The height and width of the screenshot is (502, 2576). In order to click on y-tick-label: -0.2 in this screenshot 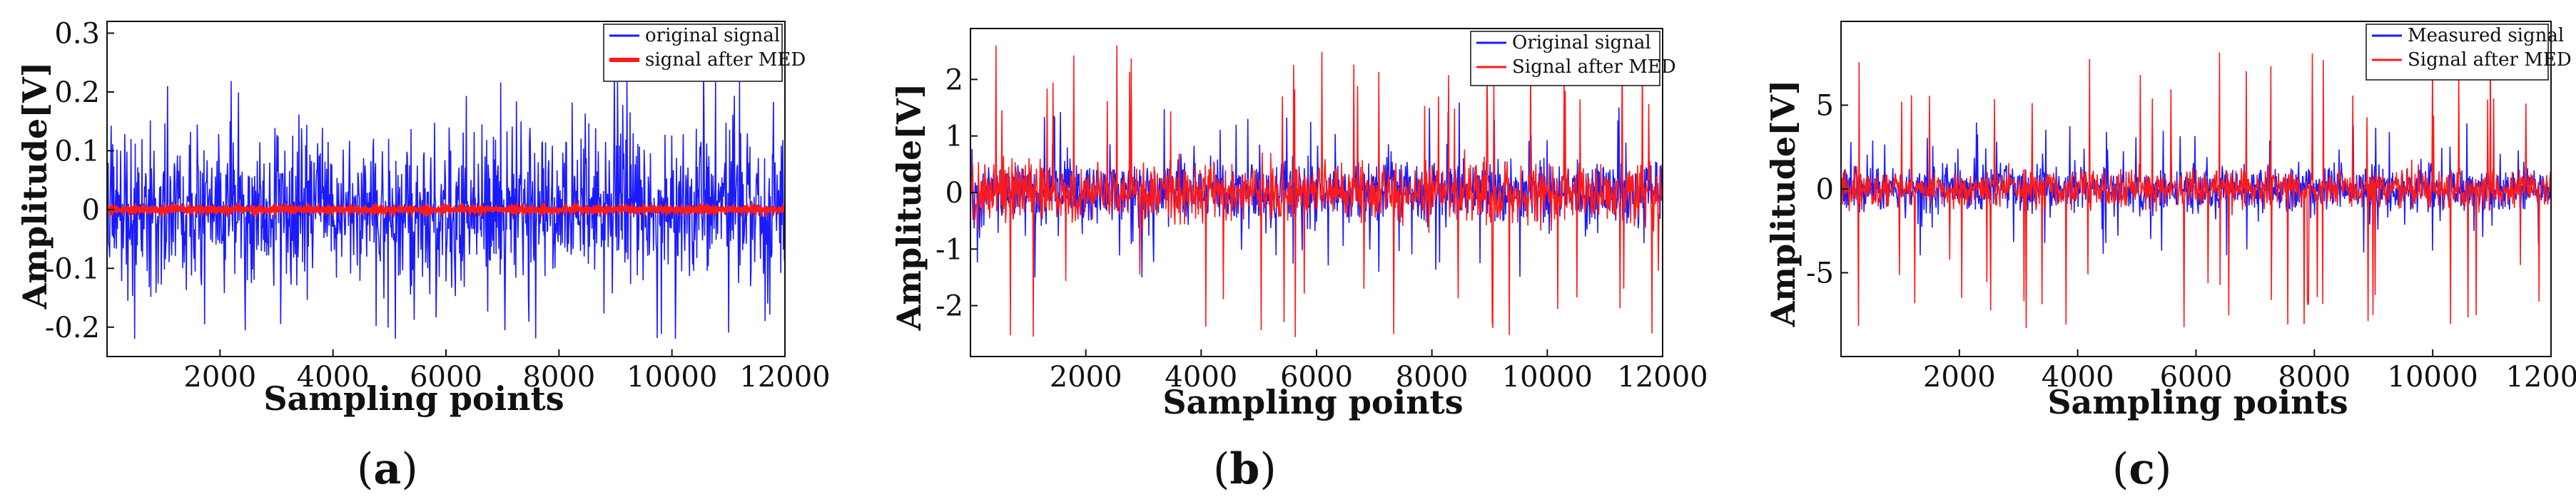, I will do `click(72, 328)`.